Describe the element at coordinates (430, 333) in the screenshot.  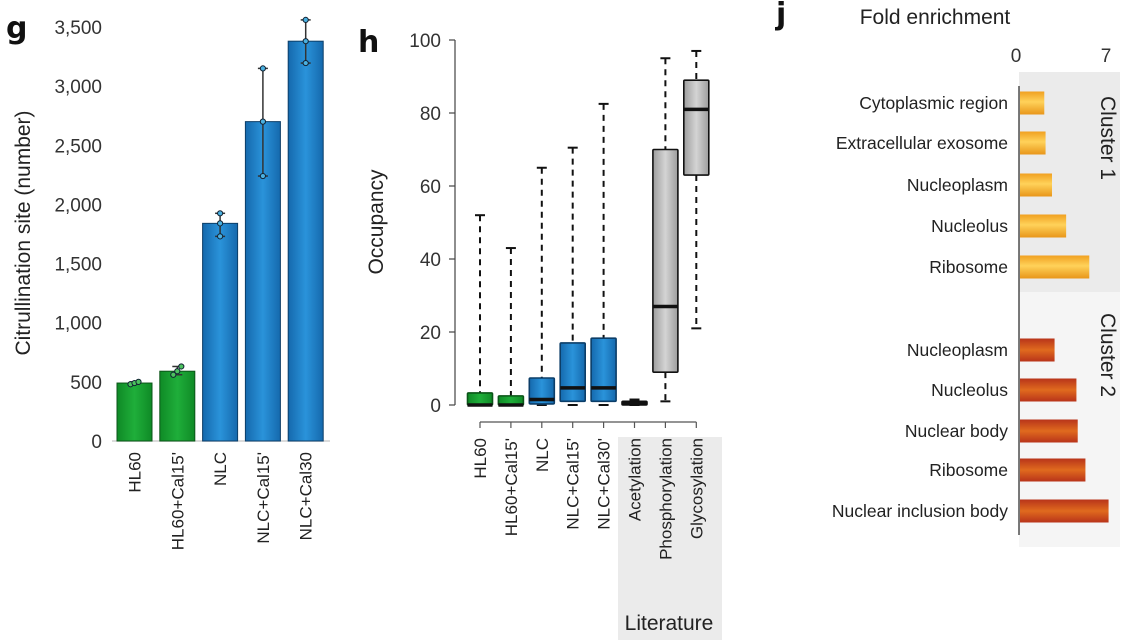
I see `h-y-tick-label: 20` at that location.